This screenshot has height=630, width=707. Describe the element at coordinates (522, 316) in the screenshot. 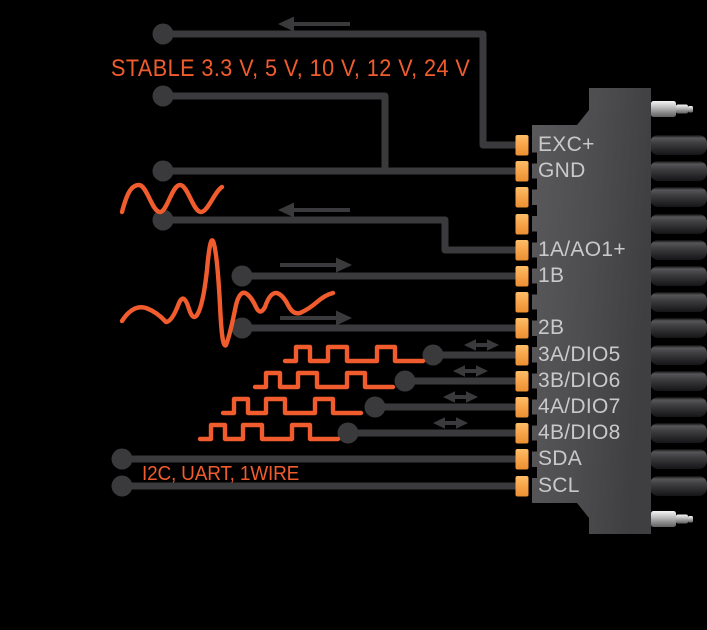

I see `contact-pins` at that location.